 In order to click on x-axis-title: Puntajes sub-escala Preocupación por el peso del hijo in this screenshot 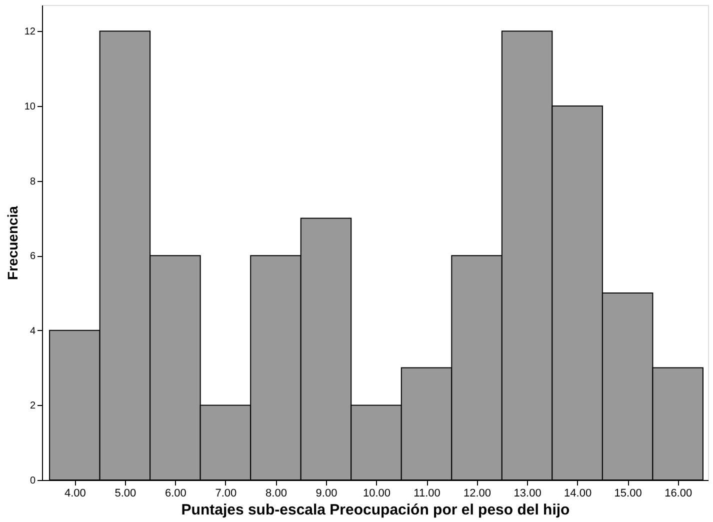, I will do `click(375, 510)`.